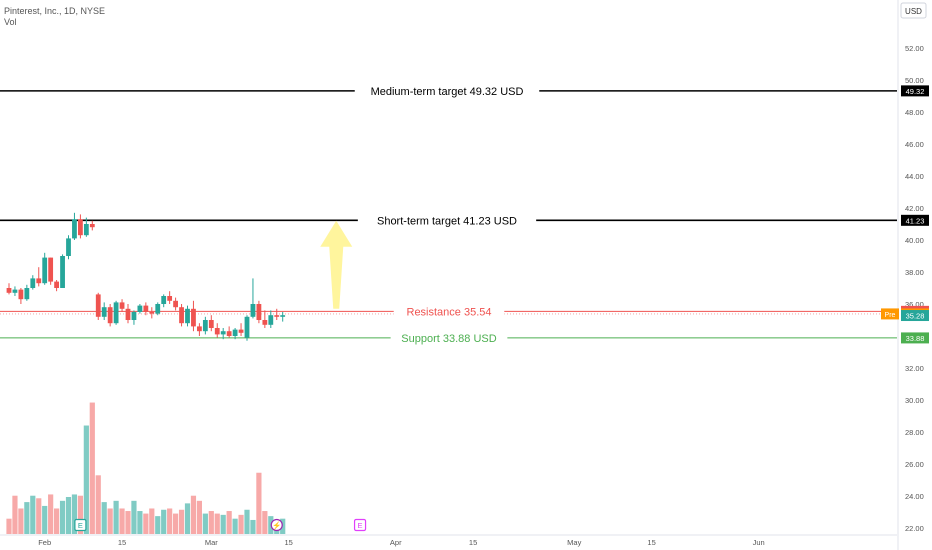 The width and height of the screenshot is (932, 550). Describe the element at coordinates (55, 11) in the screenshot. I see `symbol-title: Pinterest, Inc., 1D, NYSE` at that location.